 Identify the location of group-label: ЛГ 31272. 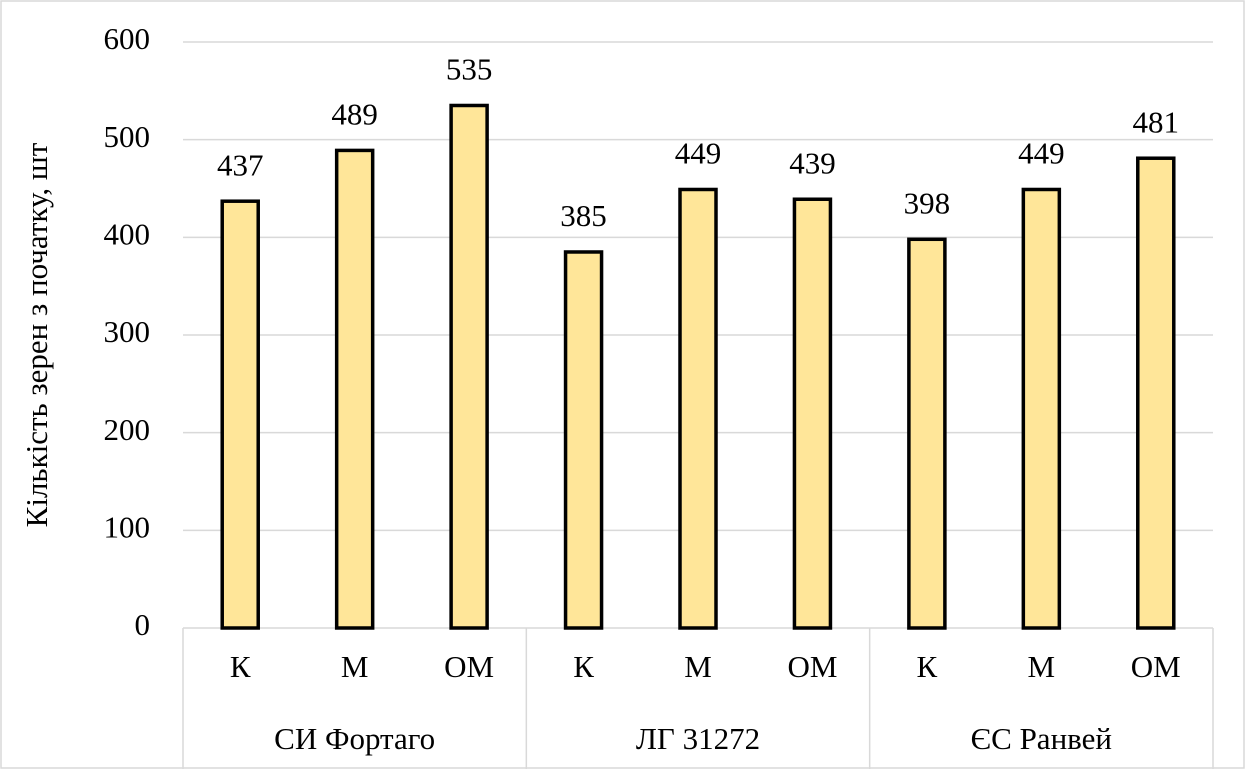
(698, 738).